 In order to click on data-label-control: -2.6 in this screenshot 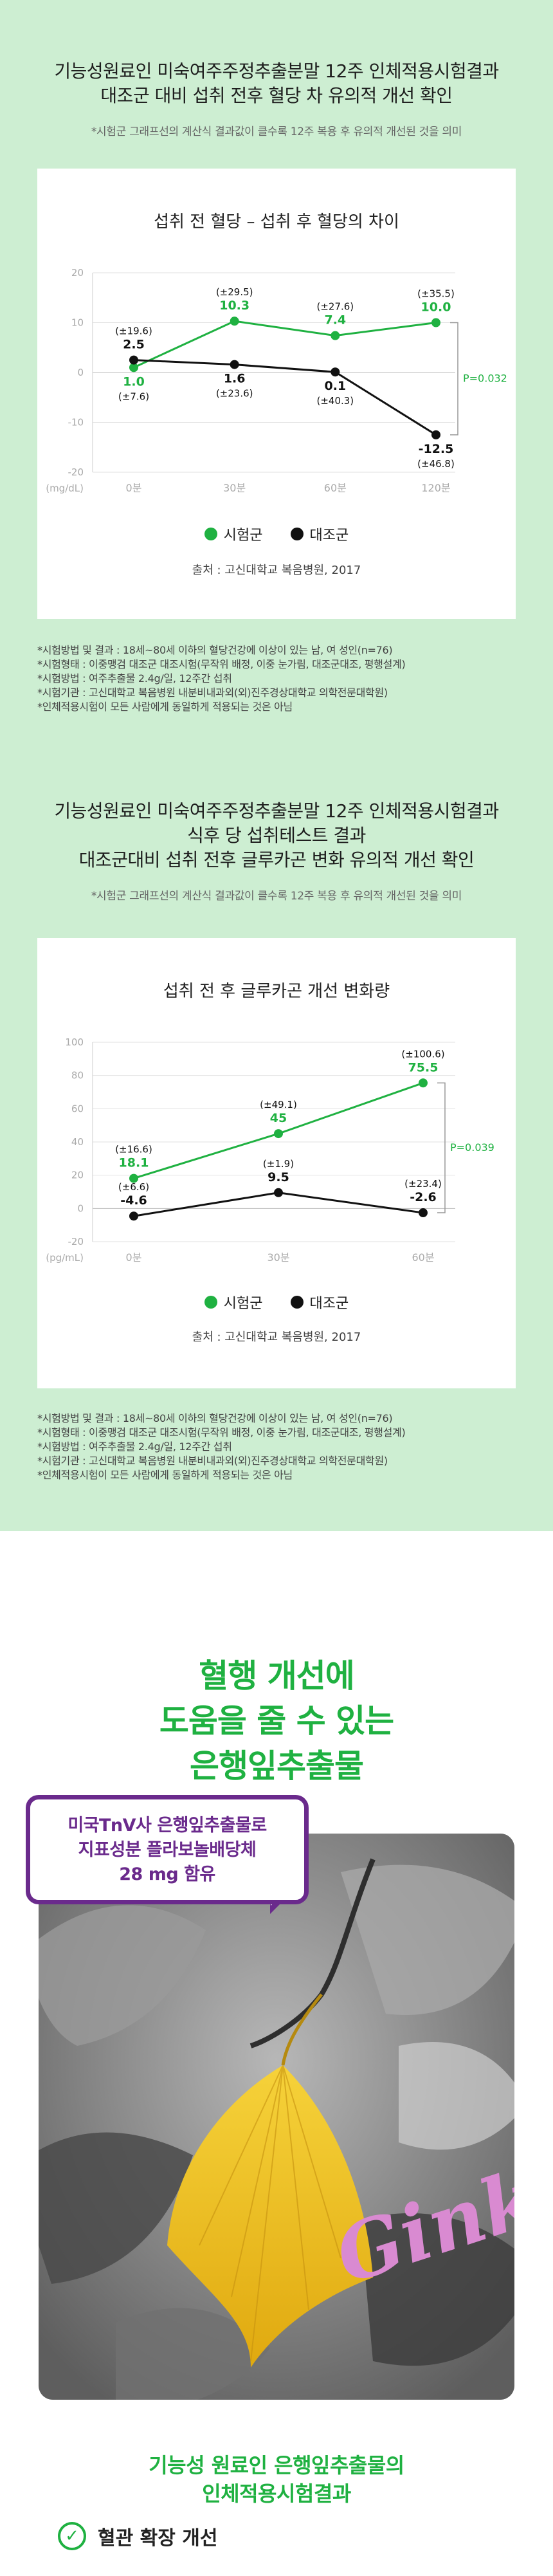, I will do `click(423, 1197)`.